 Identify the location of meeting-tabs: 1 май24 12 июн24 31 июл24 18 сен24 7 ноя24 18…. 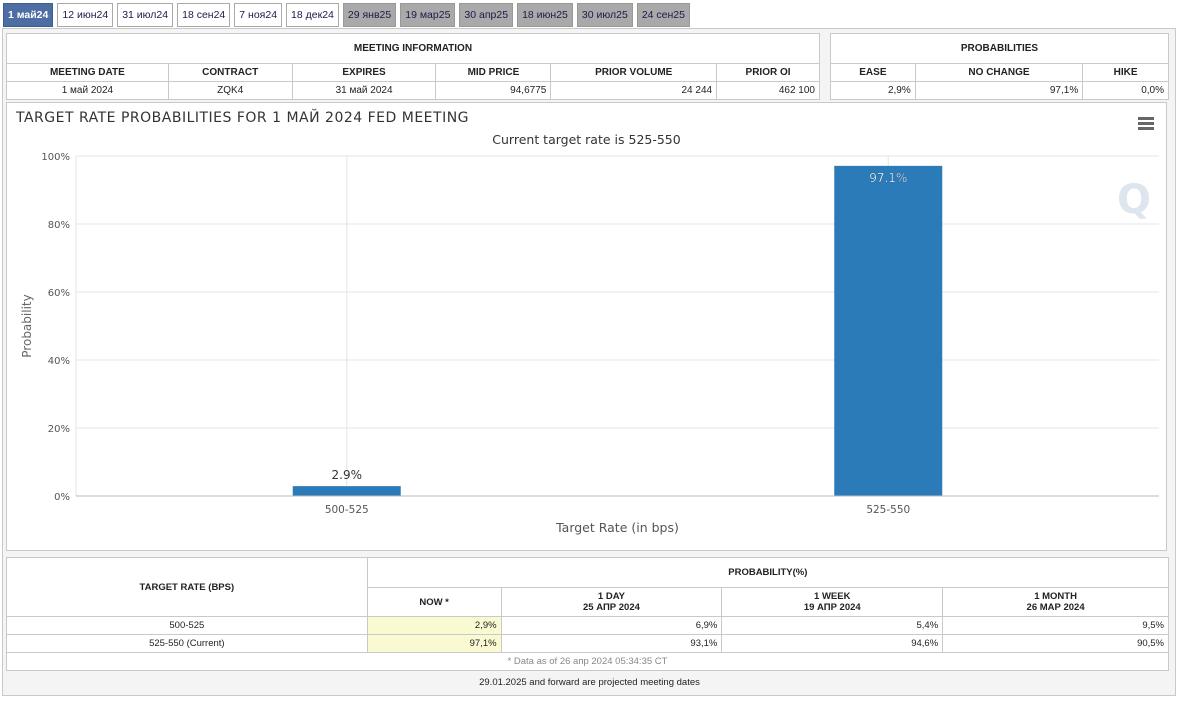
(346, 15).